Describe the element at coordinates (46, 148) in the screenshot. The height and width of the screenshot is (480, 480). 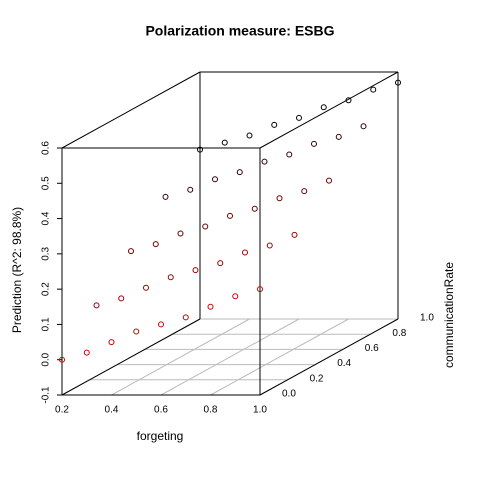
I see `z-tick-label: 0.6` at that location.